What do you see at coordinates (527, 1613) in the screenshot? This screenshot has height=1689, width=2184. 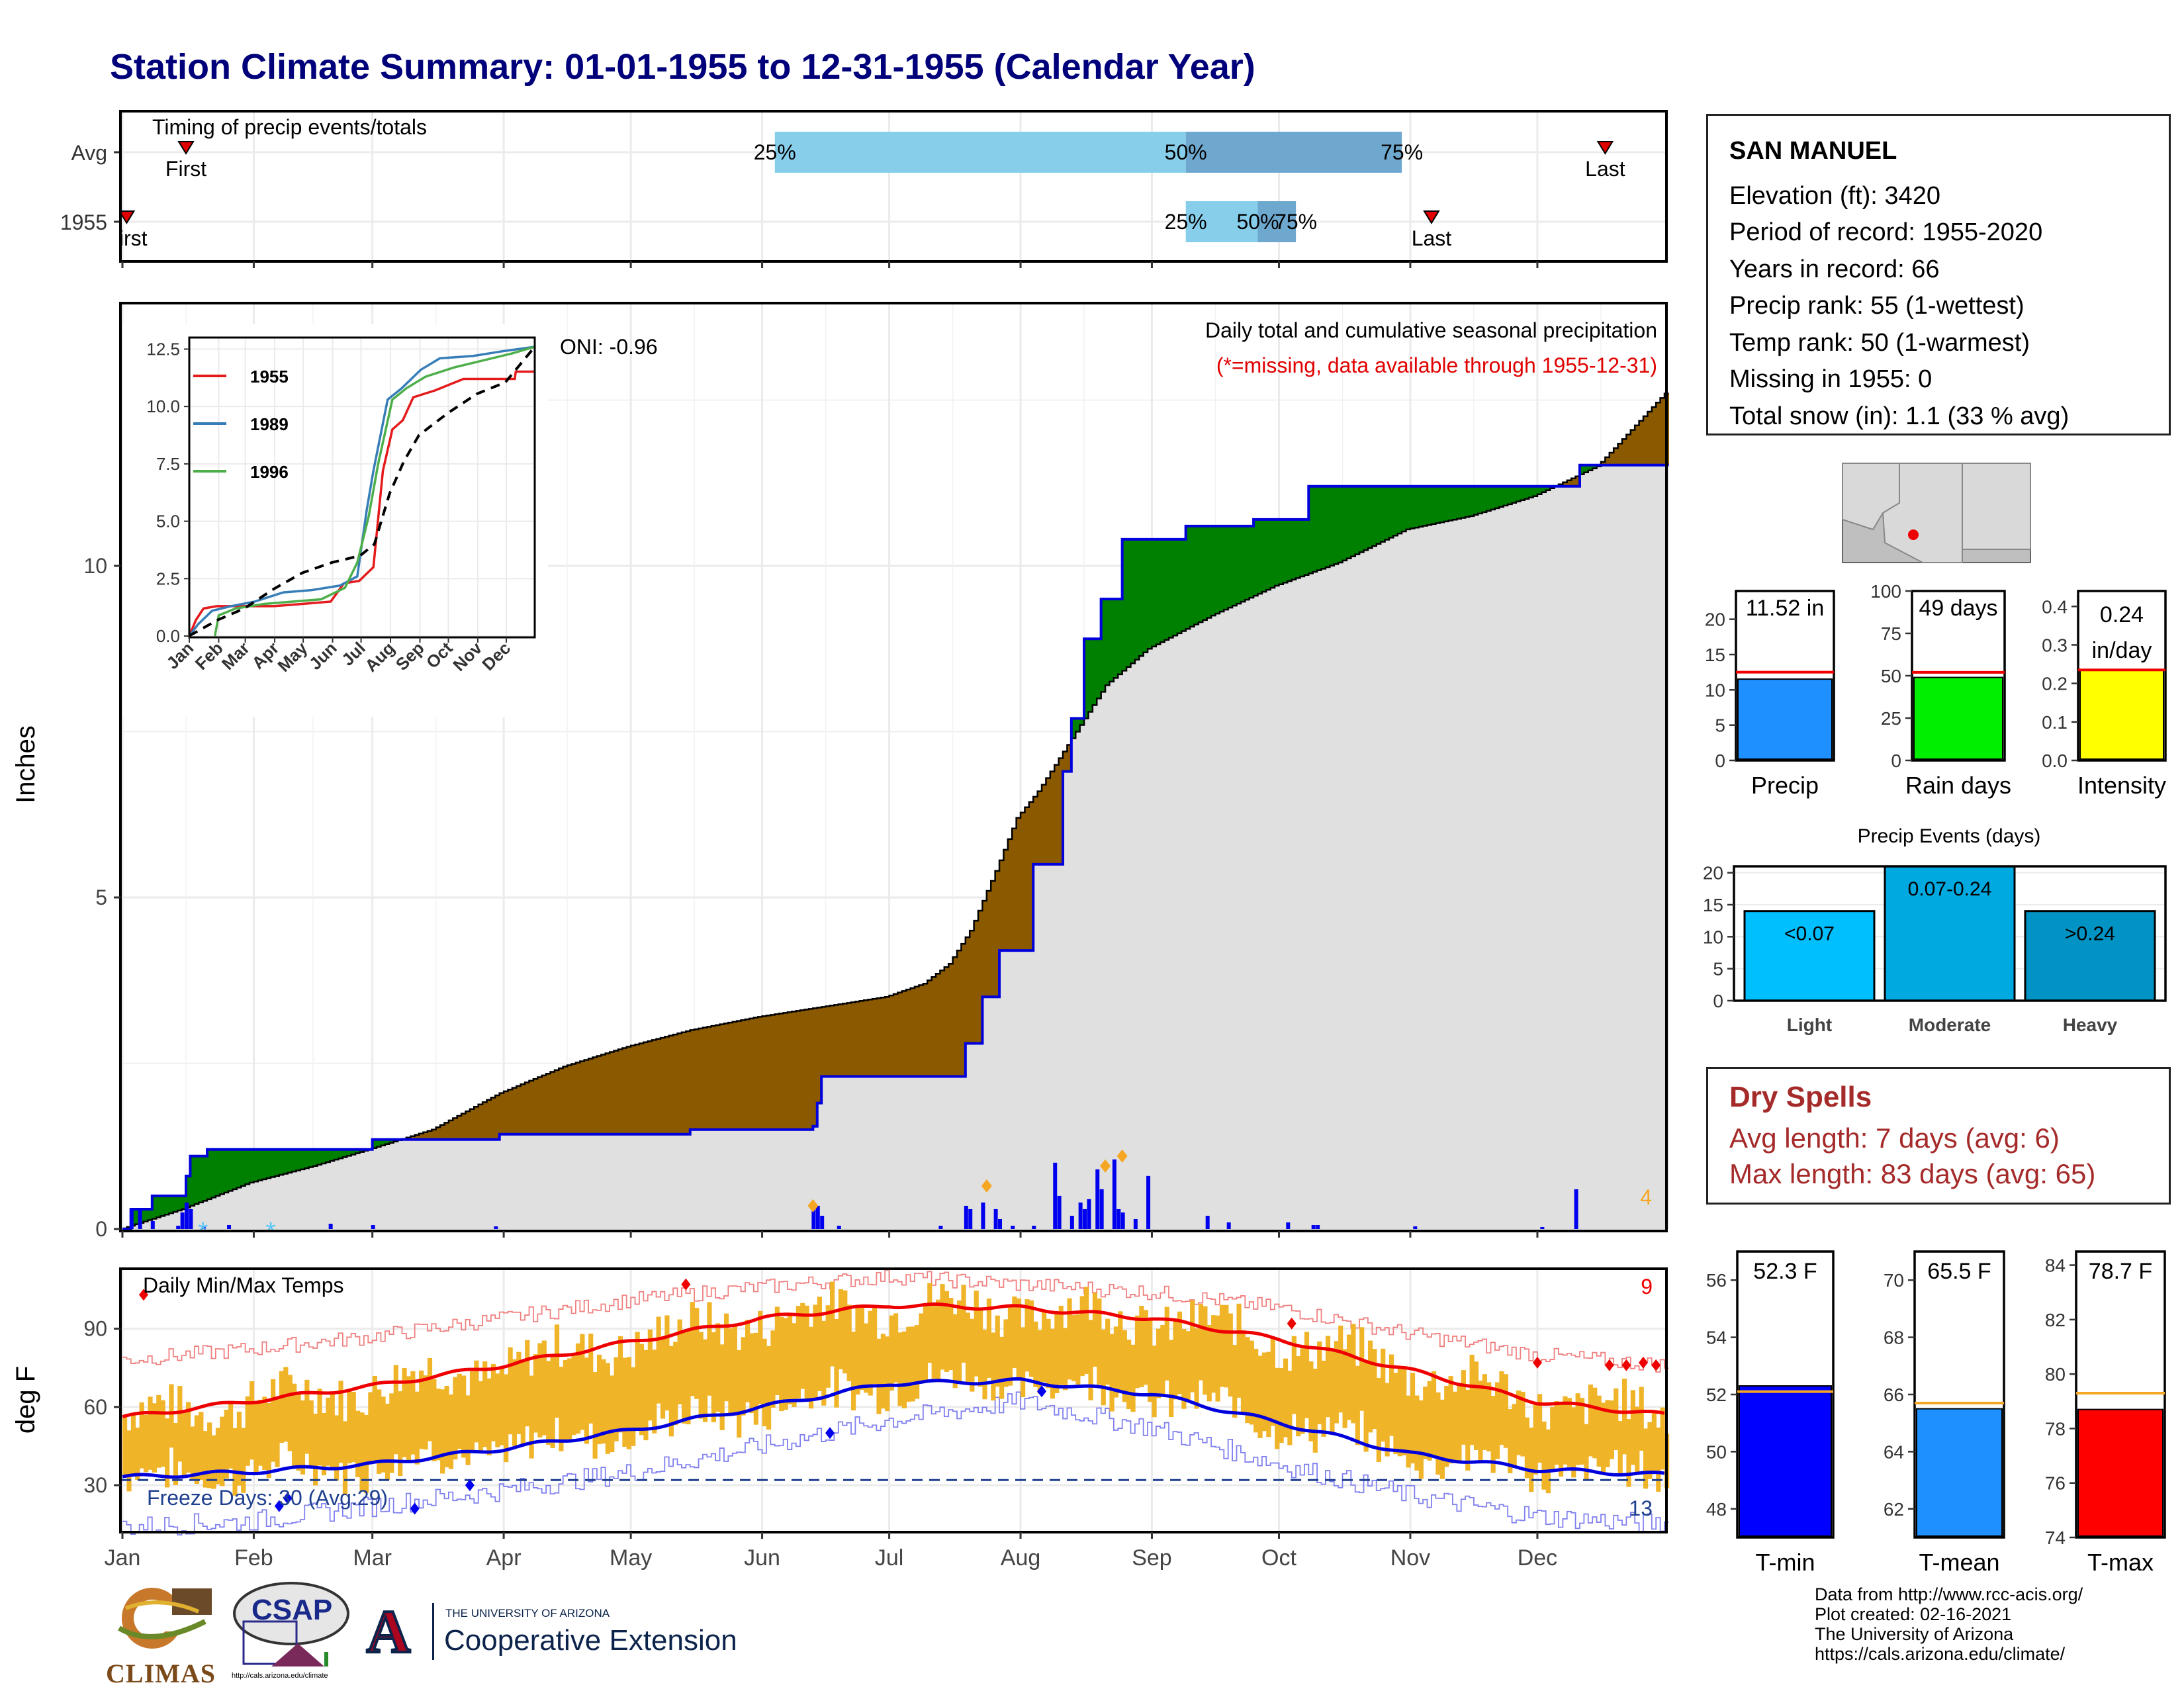 I see `ua-small-text: THE UNIVERSITY OF ARIZONA` at bounding box center [527, 1613].